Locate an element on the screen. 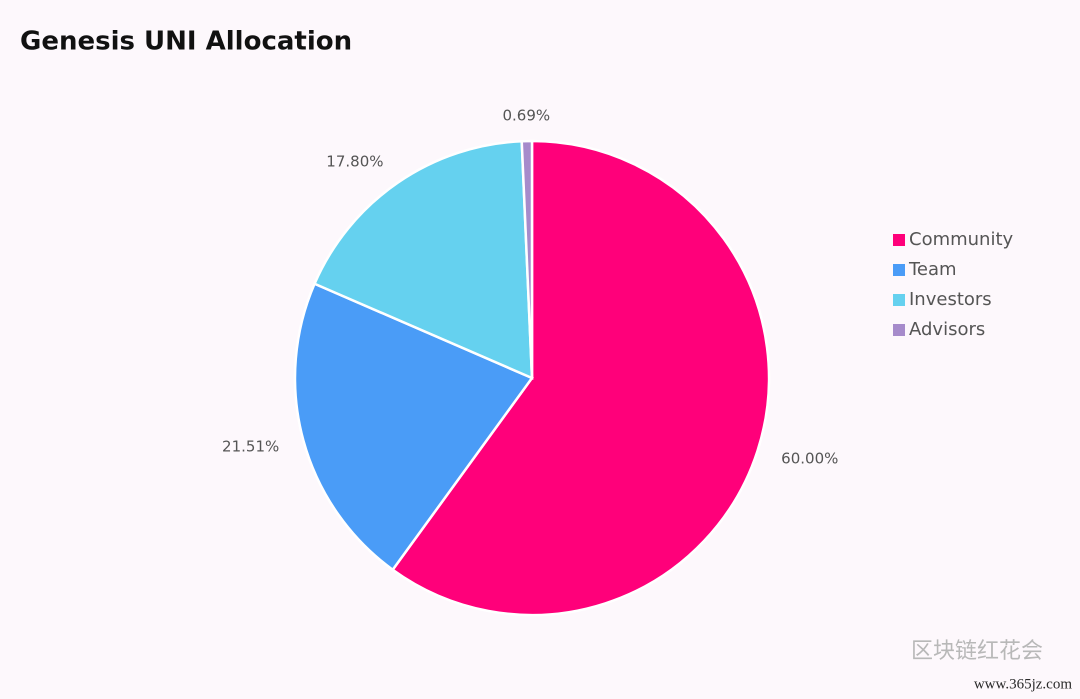 The height and width of the screenshot is (699, 1080). legend-label: Community is located at coordinates (961, 239).